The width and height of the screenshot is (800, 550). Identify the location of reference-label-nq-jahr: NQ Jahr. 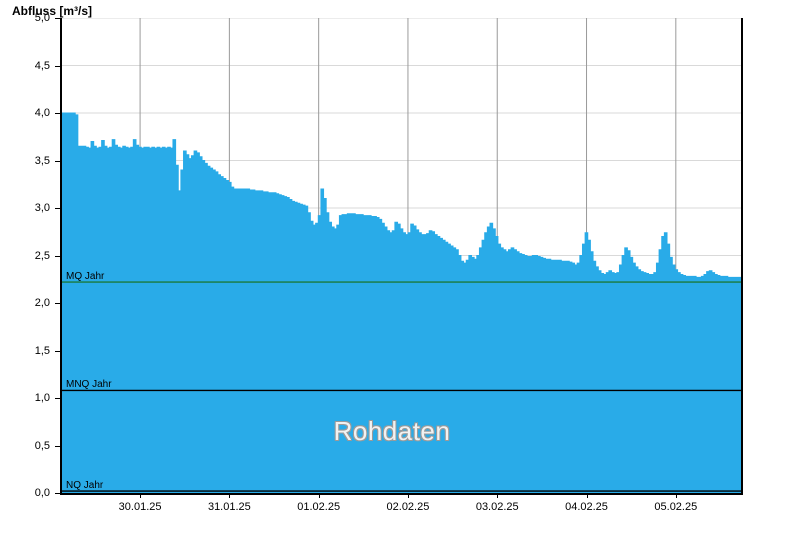
(85, 486).